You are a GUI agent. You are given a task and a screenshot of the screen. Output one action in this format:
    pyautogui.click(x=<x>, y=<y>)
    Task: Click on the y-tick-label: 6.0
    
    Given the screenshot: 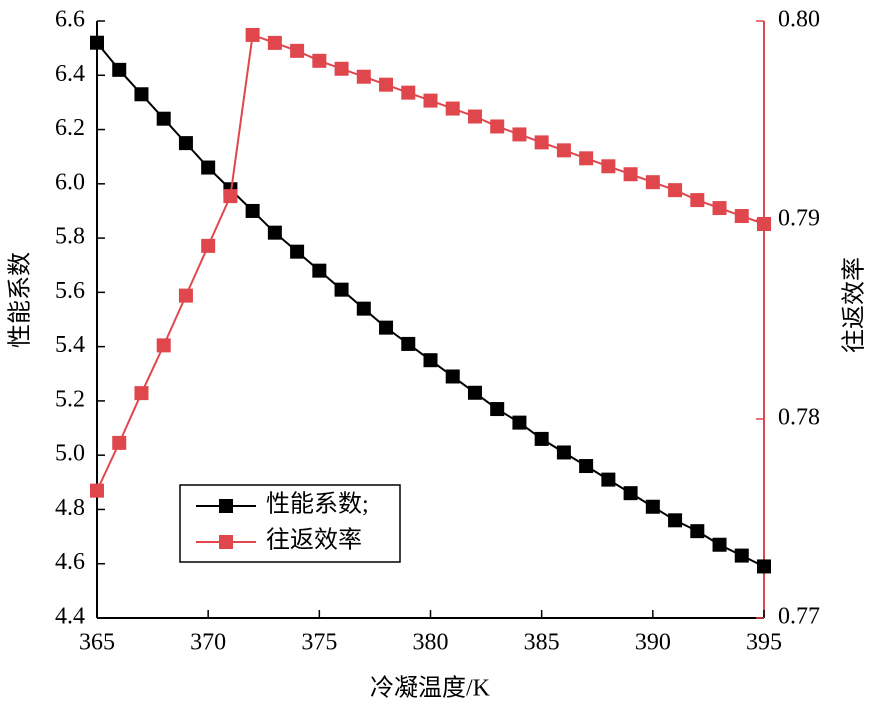 What is the action you would take?
    pyautogui.click(x=70, y=182)
    